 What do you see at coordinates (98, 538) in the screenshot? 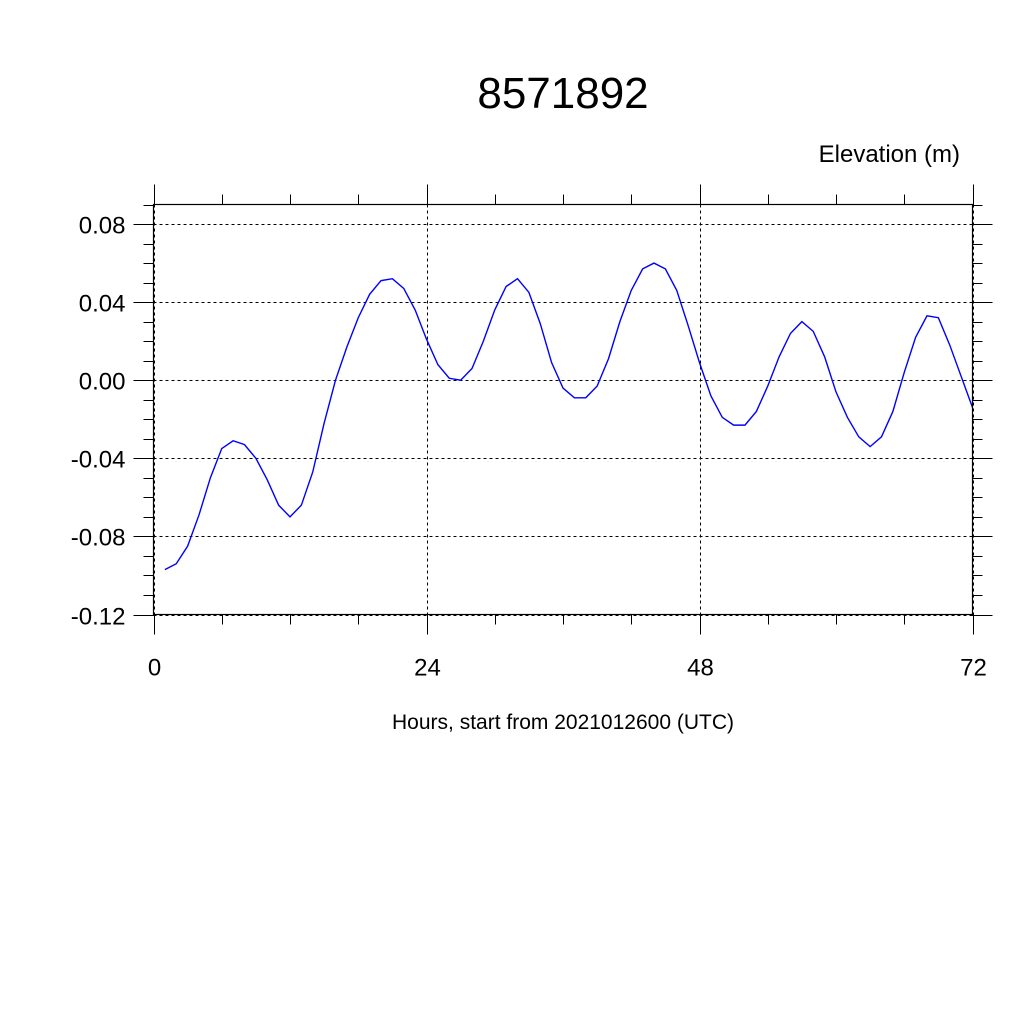
I see `y-tick-label: -0.08` at bounding box center [98, 538].